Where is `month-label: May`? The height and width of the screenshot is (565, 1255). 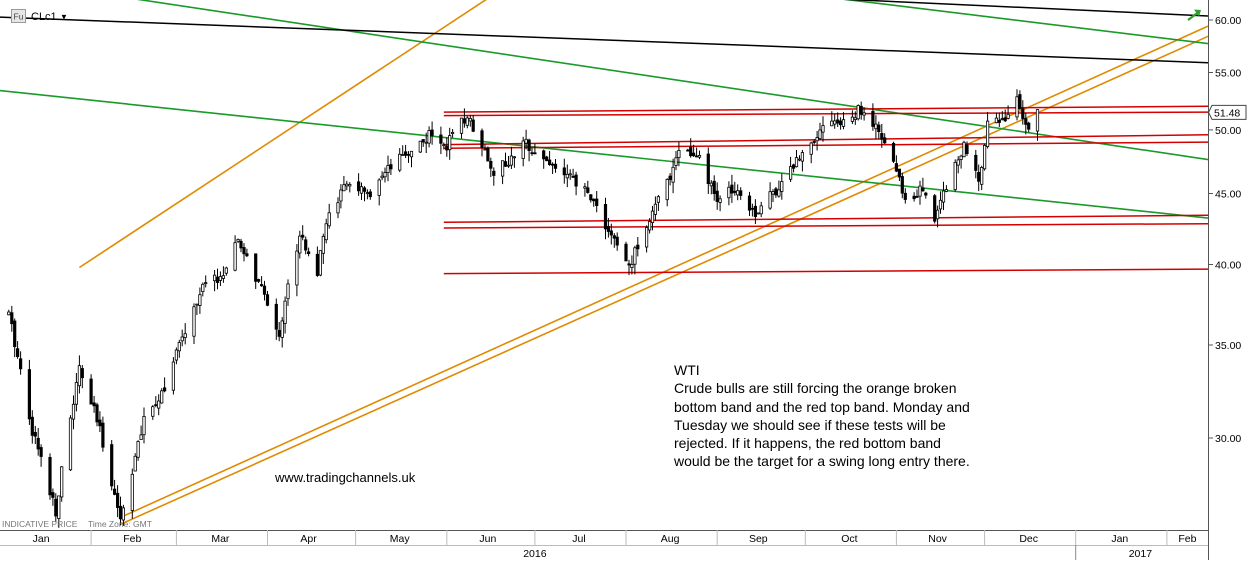 month-label: May is located at coordinates (400, 539).